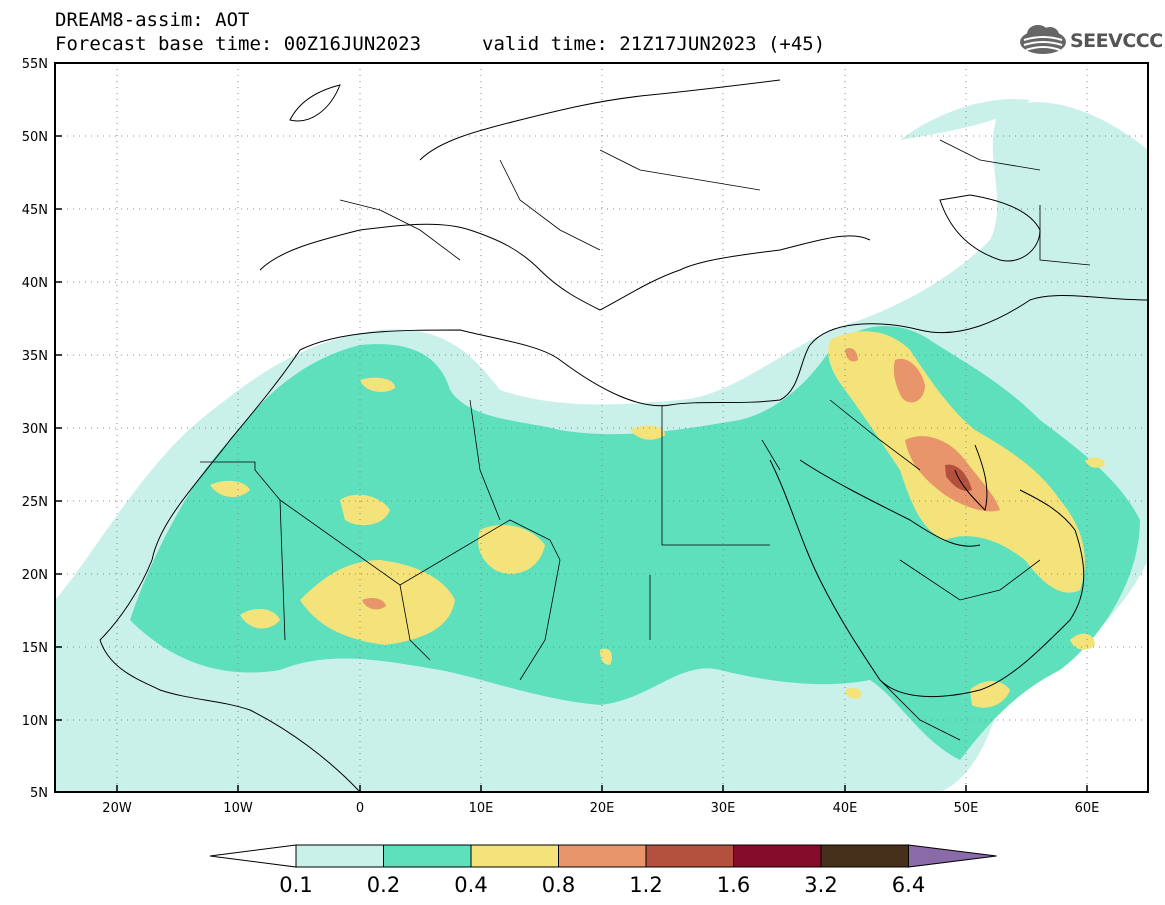 The height and width of the screenshot is (905, 1165). I want to click on colorbar-label: 1.6, so click(733, 885).